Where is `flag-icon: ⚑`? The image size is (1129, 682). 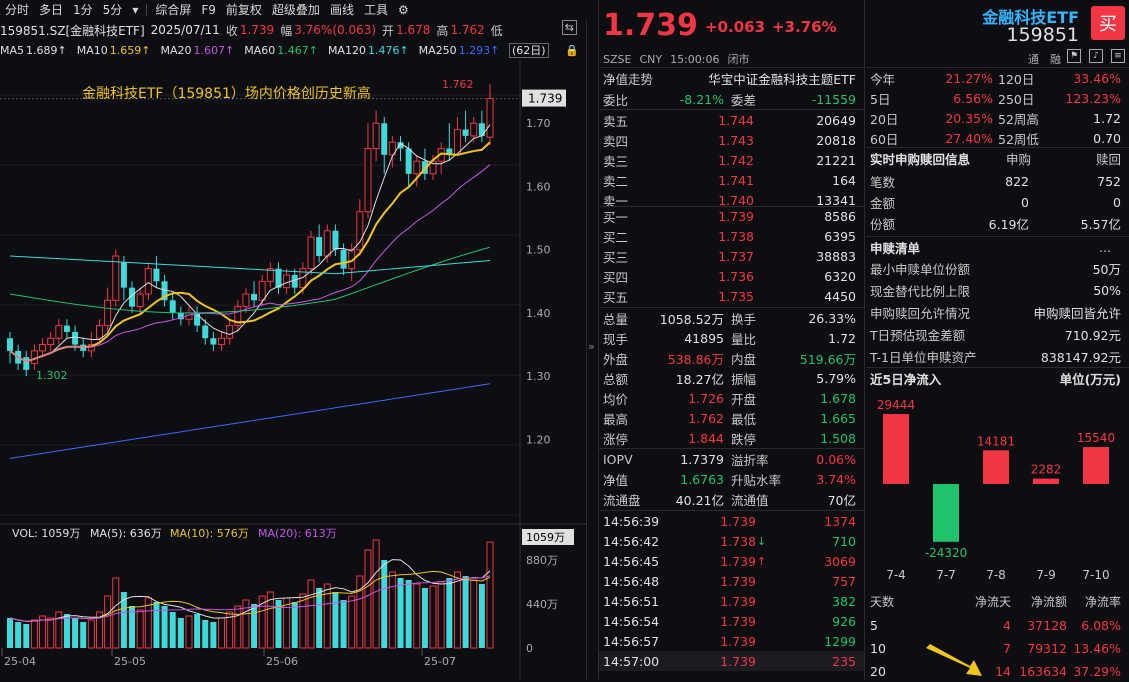 flag-icon: ⚑ is located at coordinates (1074, 56).